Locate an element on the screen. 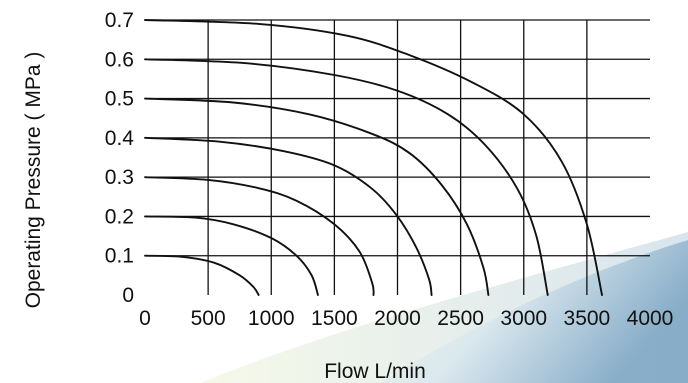  y-tick-label: 0.3 is located at coordinates (119, 177).